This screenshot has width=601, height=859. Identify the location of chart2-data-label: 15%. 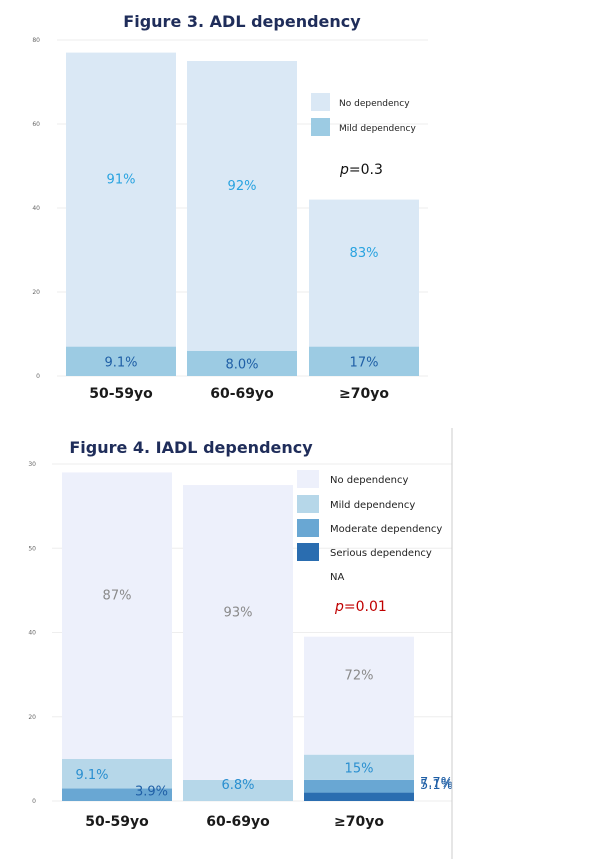
(359, 768).